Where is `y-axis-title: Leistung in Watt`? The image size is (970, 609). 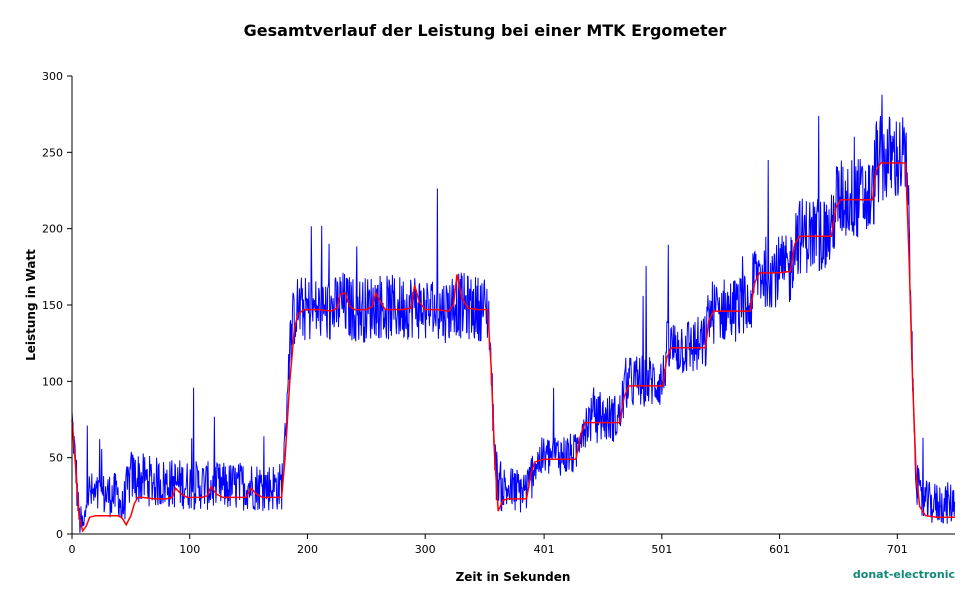 y-axis-title: Leistung in Watt is located at coordinates (31, 305).